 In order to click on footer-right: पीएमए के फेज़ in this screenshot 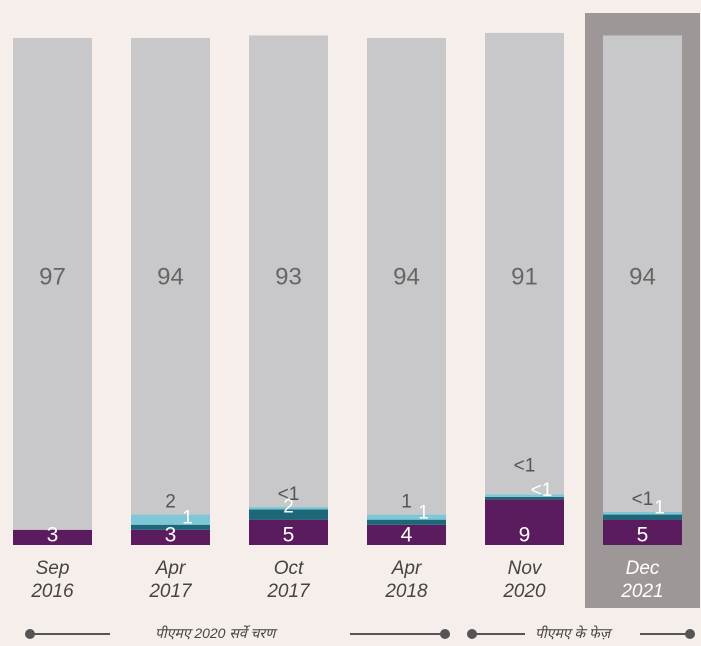, I will do `click(573, 633)`.